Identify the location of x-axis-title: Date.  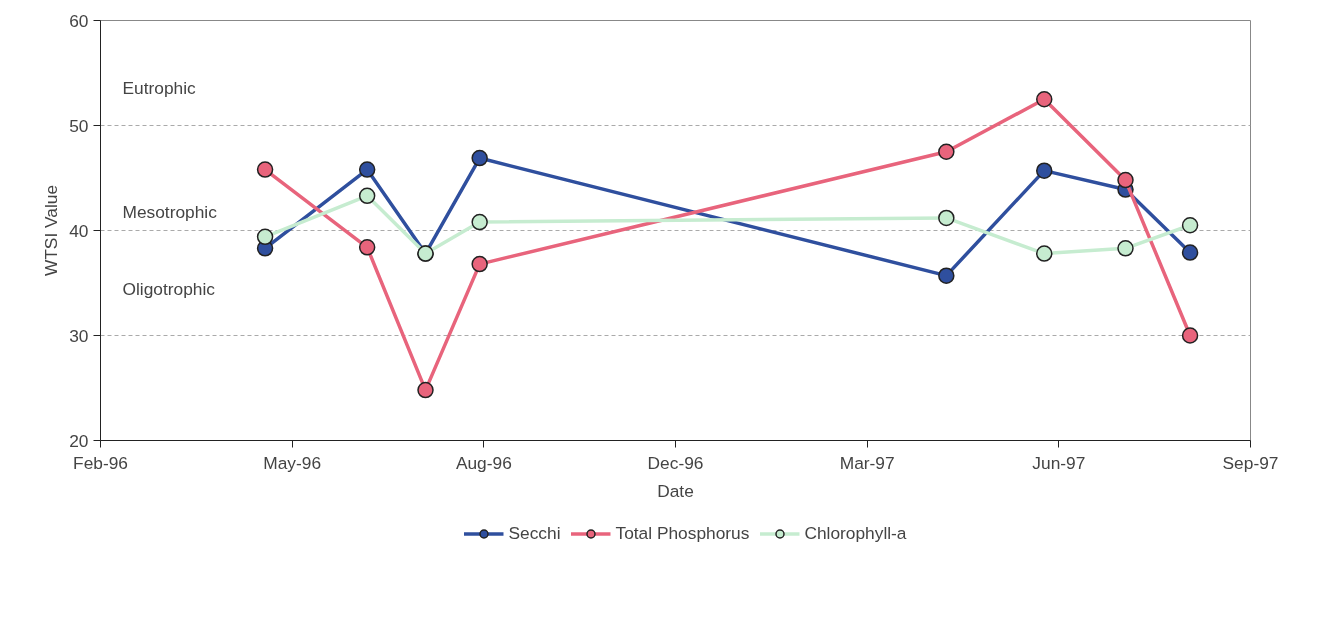
(675, 490).